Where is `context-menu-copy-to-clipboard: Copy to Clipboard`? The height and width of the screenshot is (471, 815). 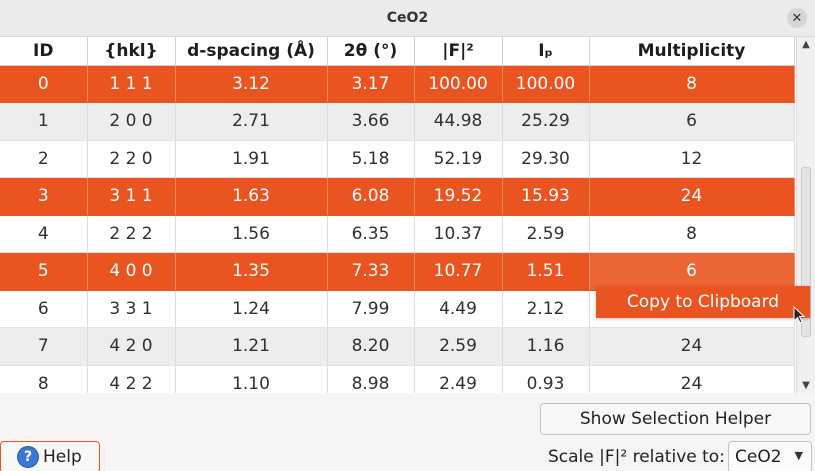
context-menu-copy-to-clipboard: Copy to Clipboard is located at coordinates (703, 302).